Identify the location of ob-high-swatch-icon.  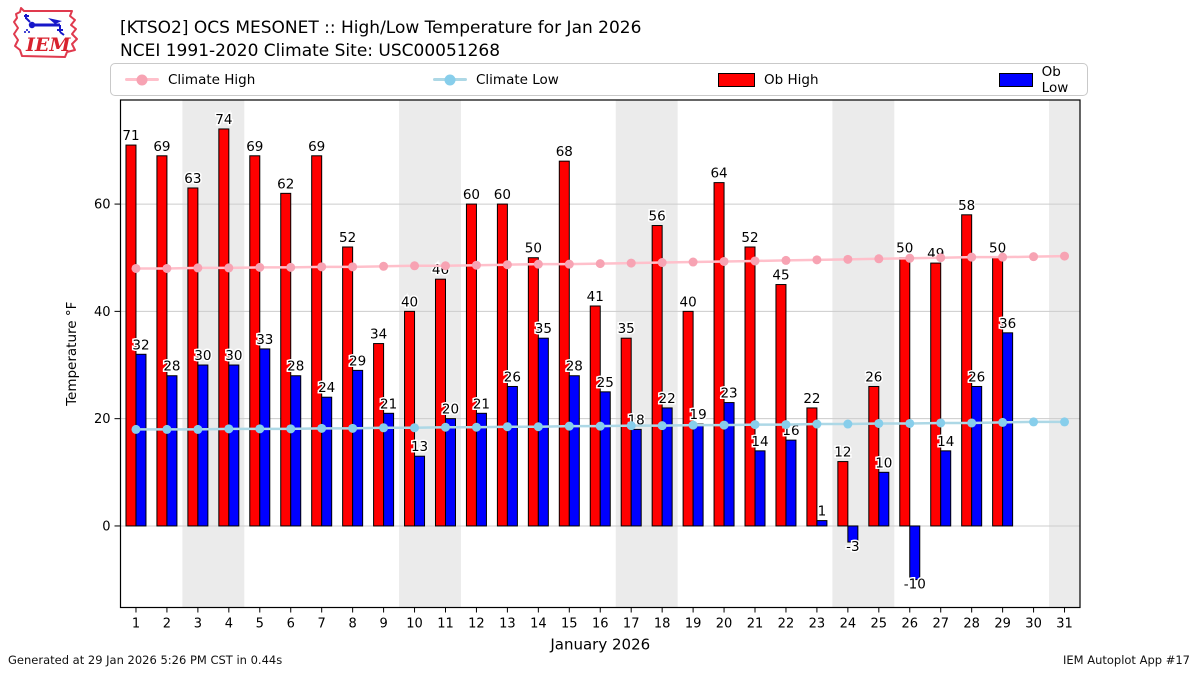
(736, 79).